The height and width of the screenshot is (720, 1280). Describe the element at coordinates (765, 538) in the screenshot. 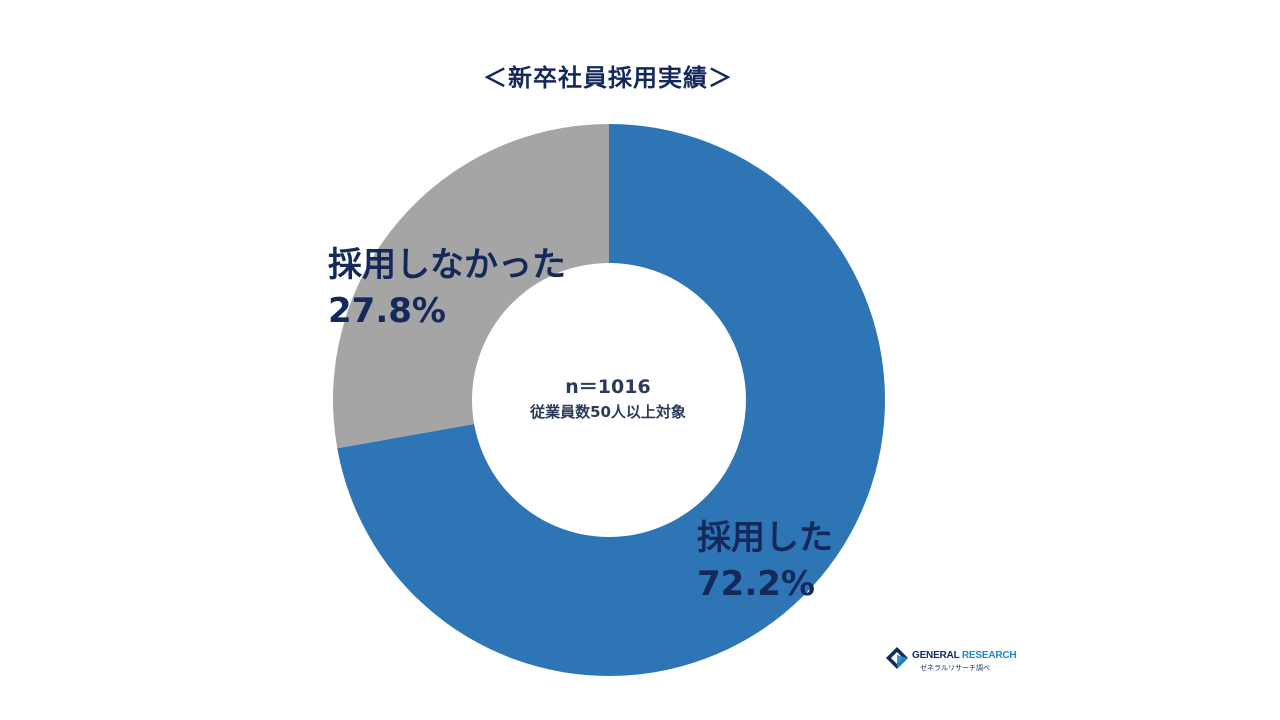

I see `slice-name-hired: 採用した` at that location.